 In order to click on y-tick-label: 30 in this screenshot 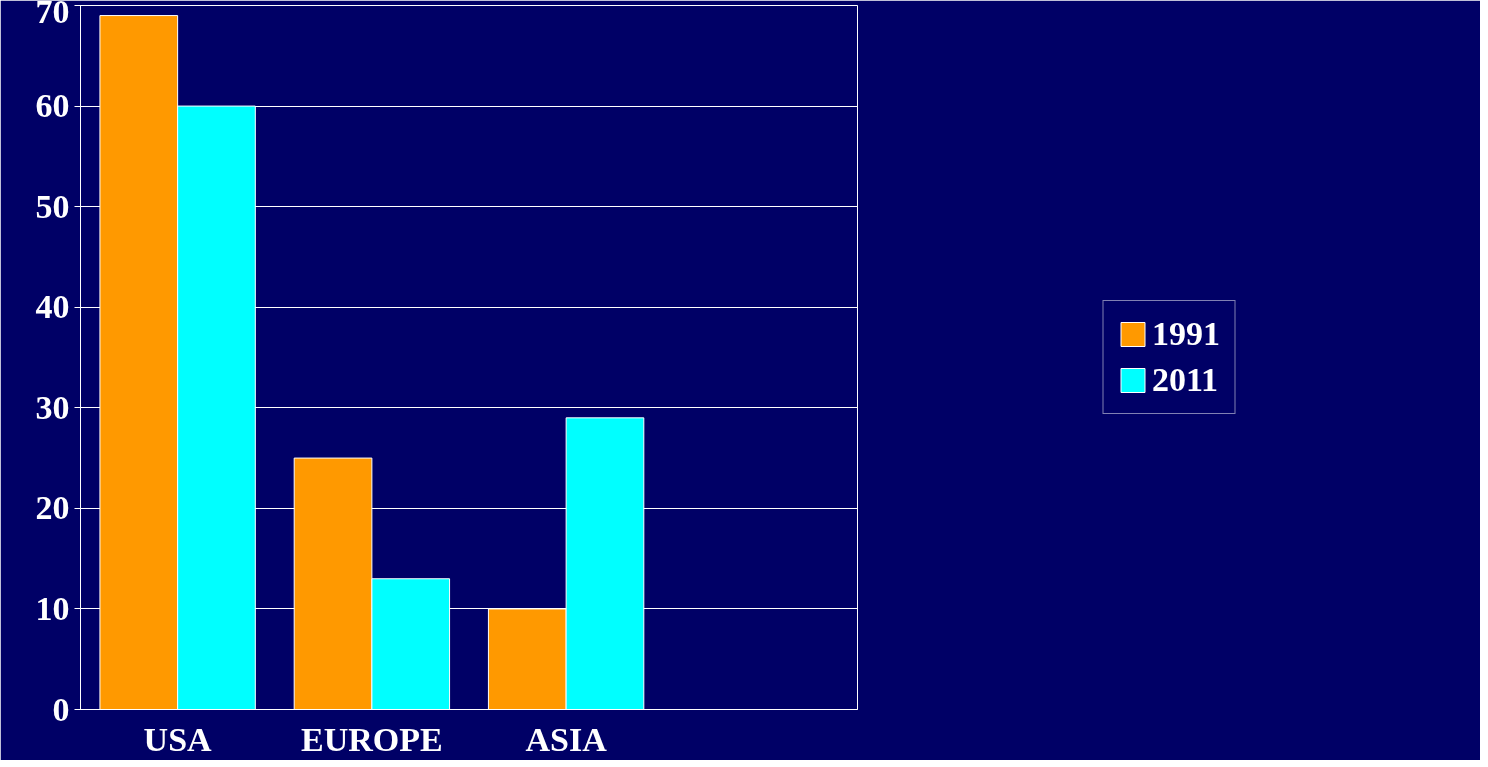, I will do `click(52, 407)`.